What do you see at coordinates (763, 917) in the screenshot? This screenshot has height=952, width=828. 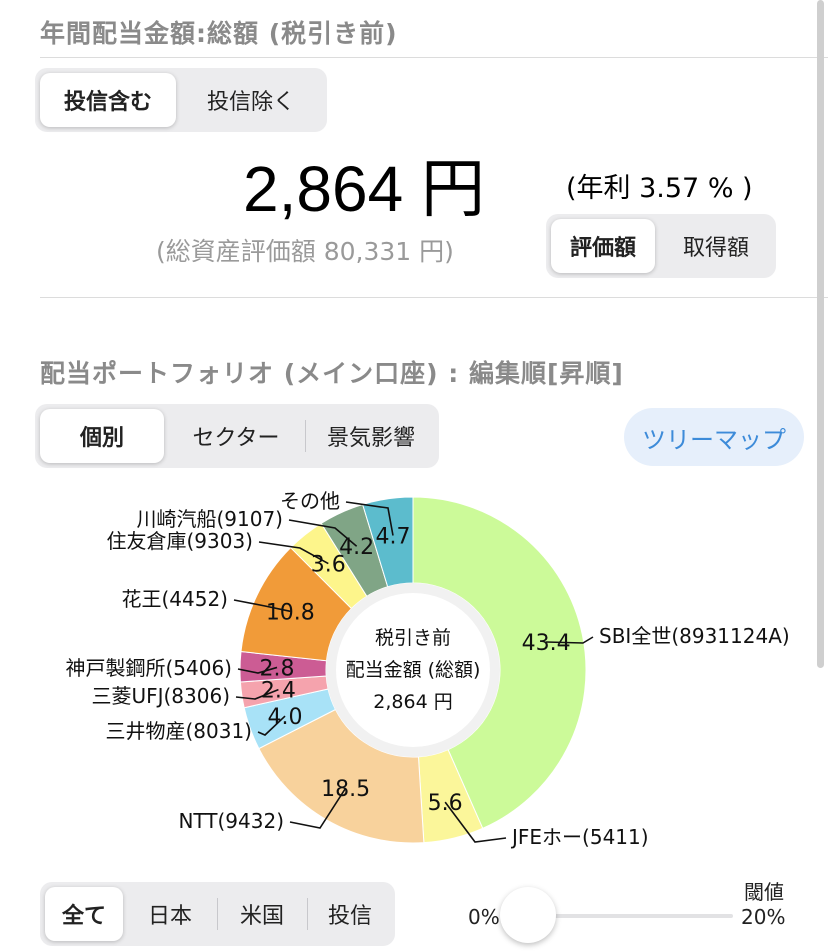 I see `threshold-max-label: 20%` at bounding box center [763, 917].